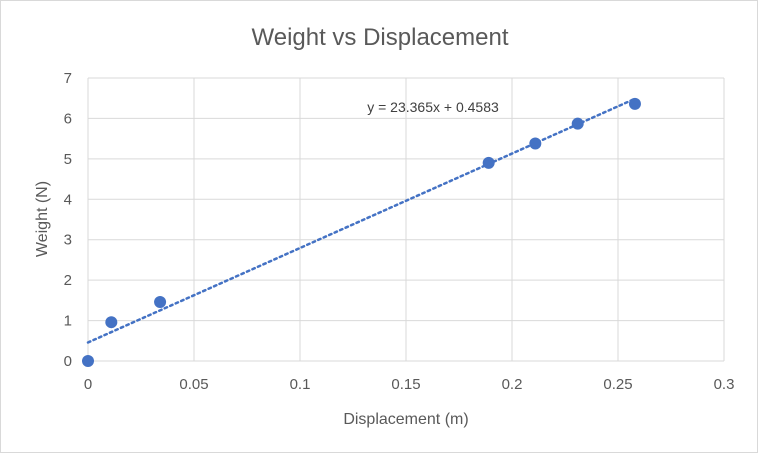 This screenshot has width=758, height=453. What do you see at coordinates (68, 240) in the screenshot?
I see `y-tick-label: 3` at bounding box center [68, 240].